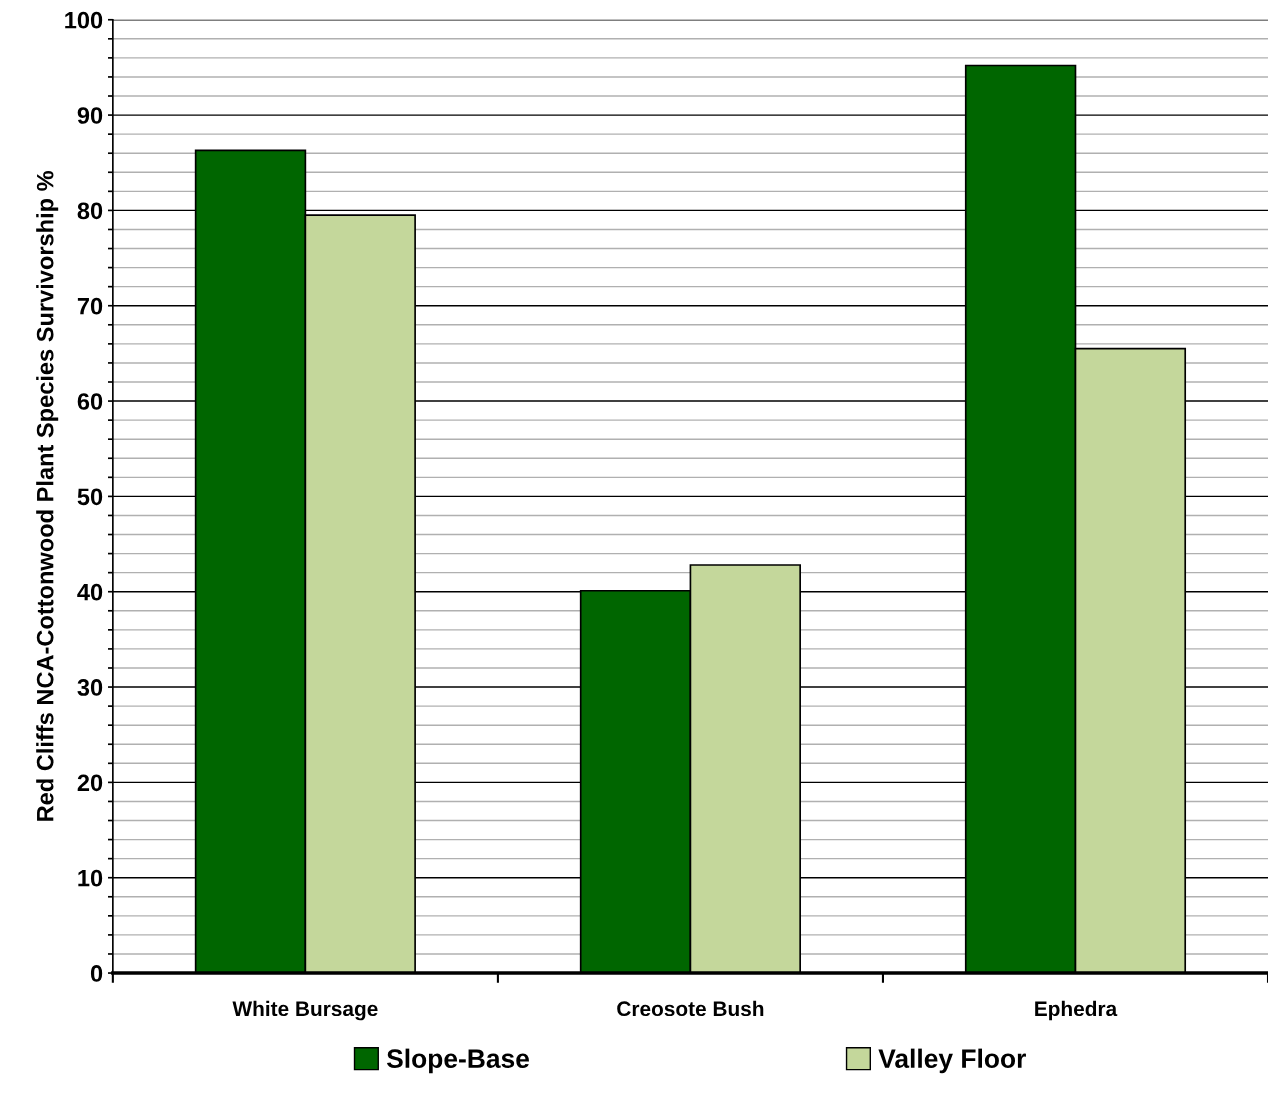  I want to click on y-tick-label: 70, so click(90, 306).